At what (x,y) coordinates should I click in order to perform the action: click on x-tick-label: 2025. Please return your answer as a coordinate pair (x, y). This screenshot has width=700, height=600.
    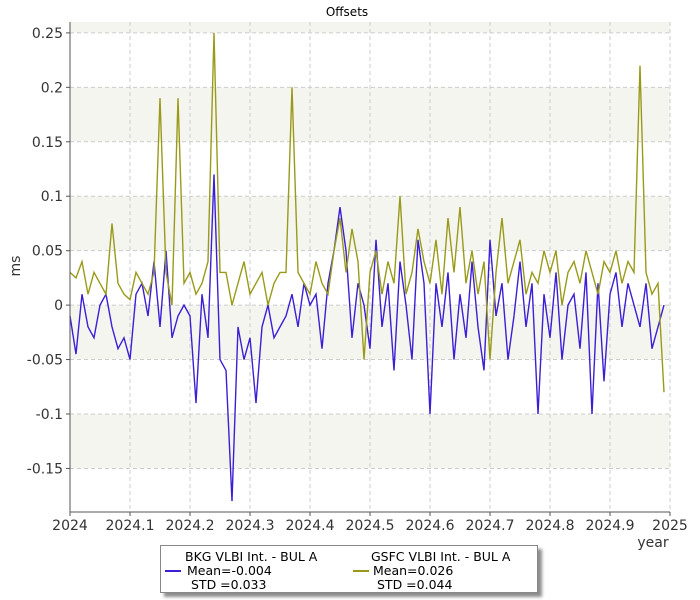
    Looking at the image, I should click on (670, 526).